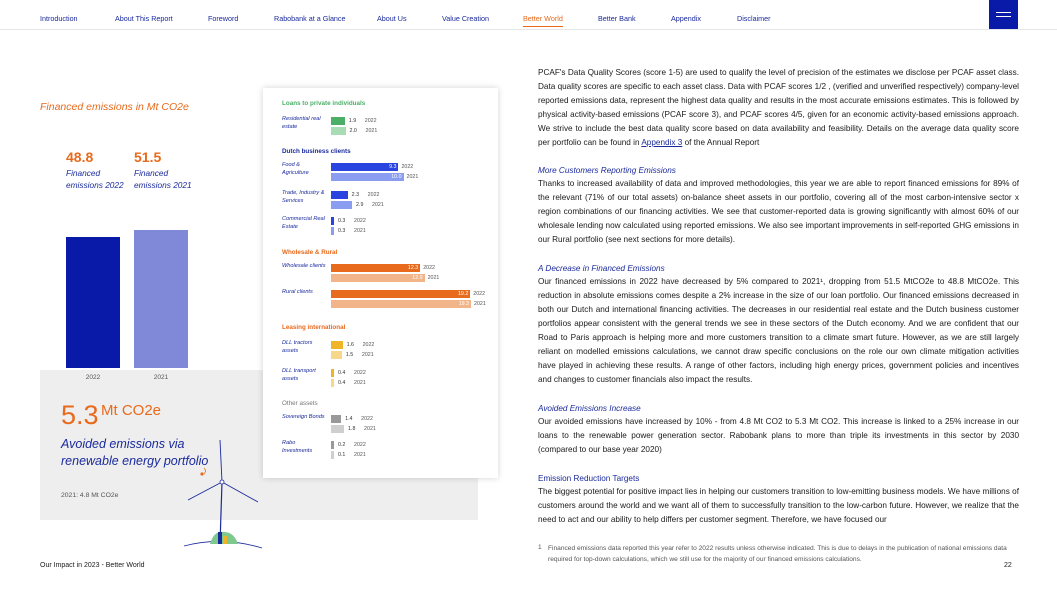 This screenshot has height=595, width=1057. Describe the element at coordinates (223, 494) in the screenshot. I see `wind-turbine-icon` at that location.